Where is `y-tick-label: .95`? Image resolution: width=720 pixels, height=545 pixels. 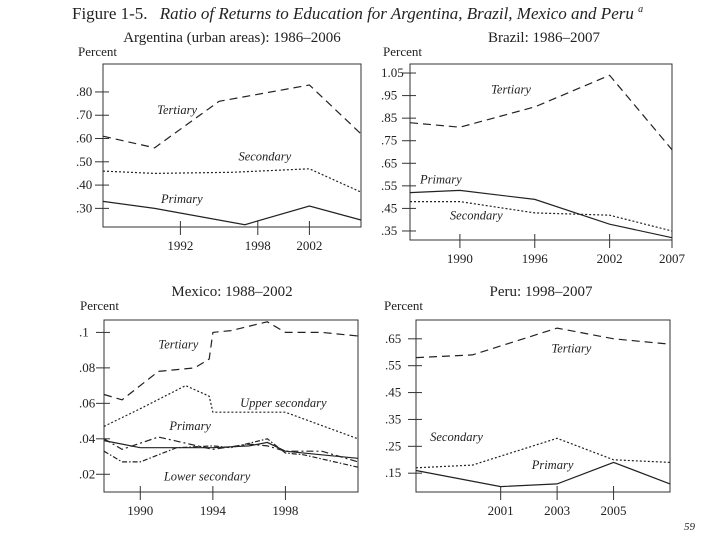 y-tick-label: .95 is located at coordinates (389, 95).